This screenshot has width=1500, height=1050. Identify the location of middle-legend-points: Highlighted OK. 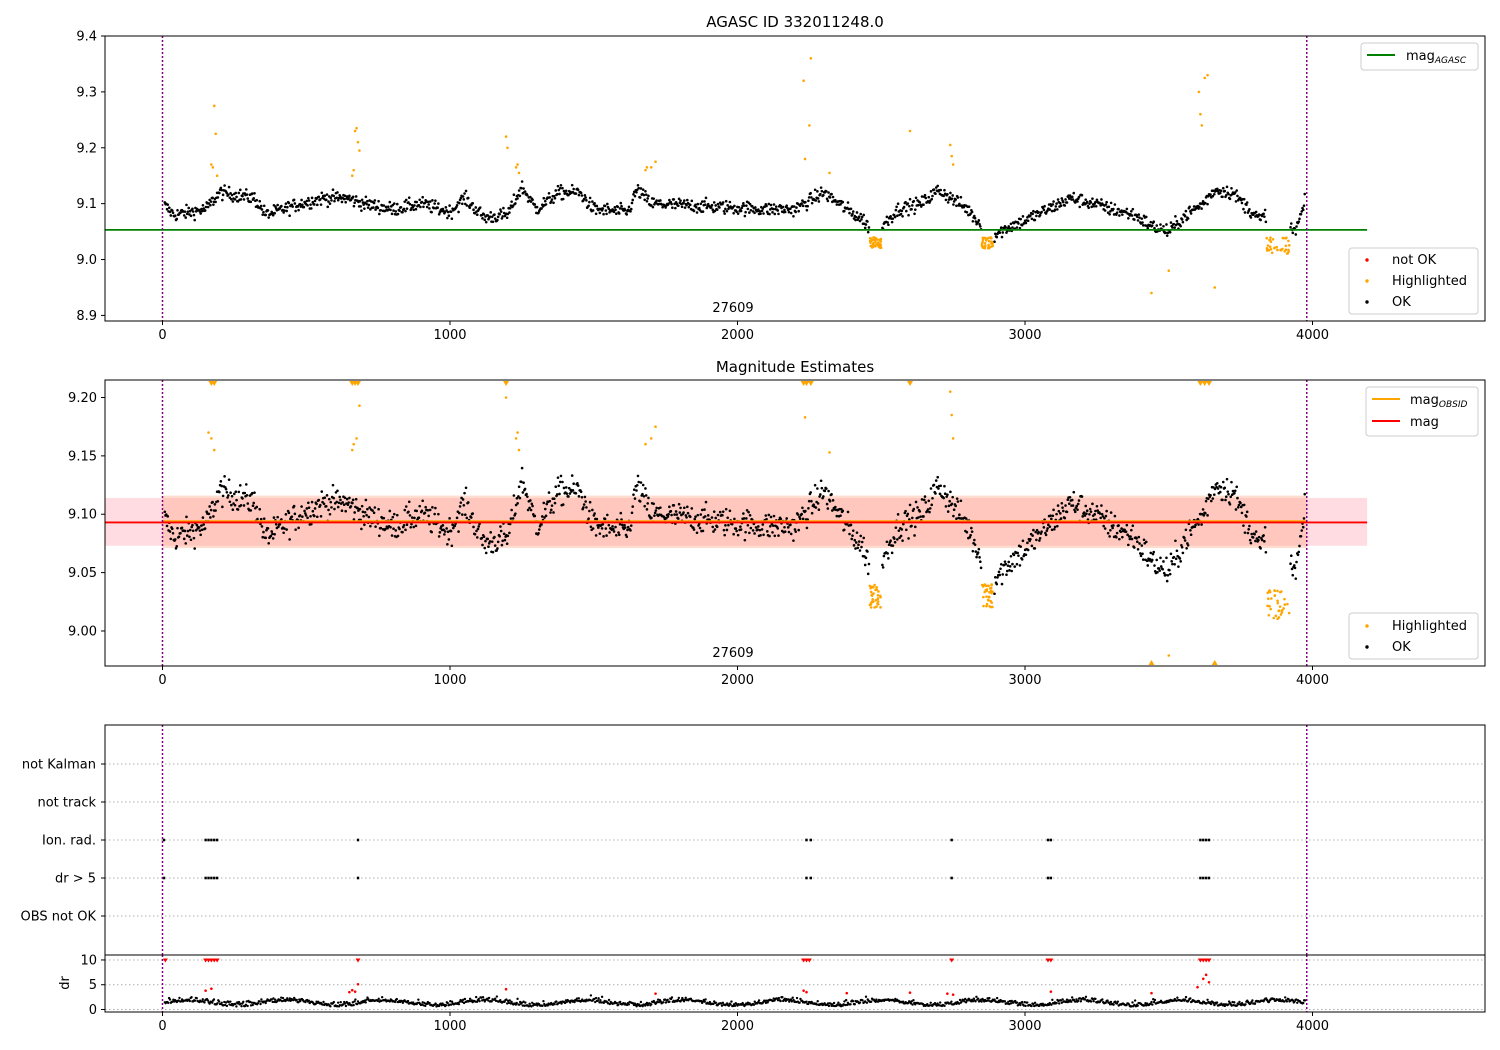
(1413, 636).